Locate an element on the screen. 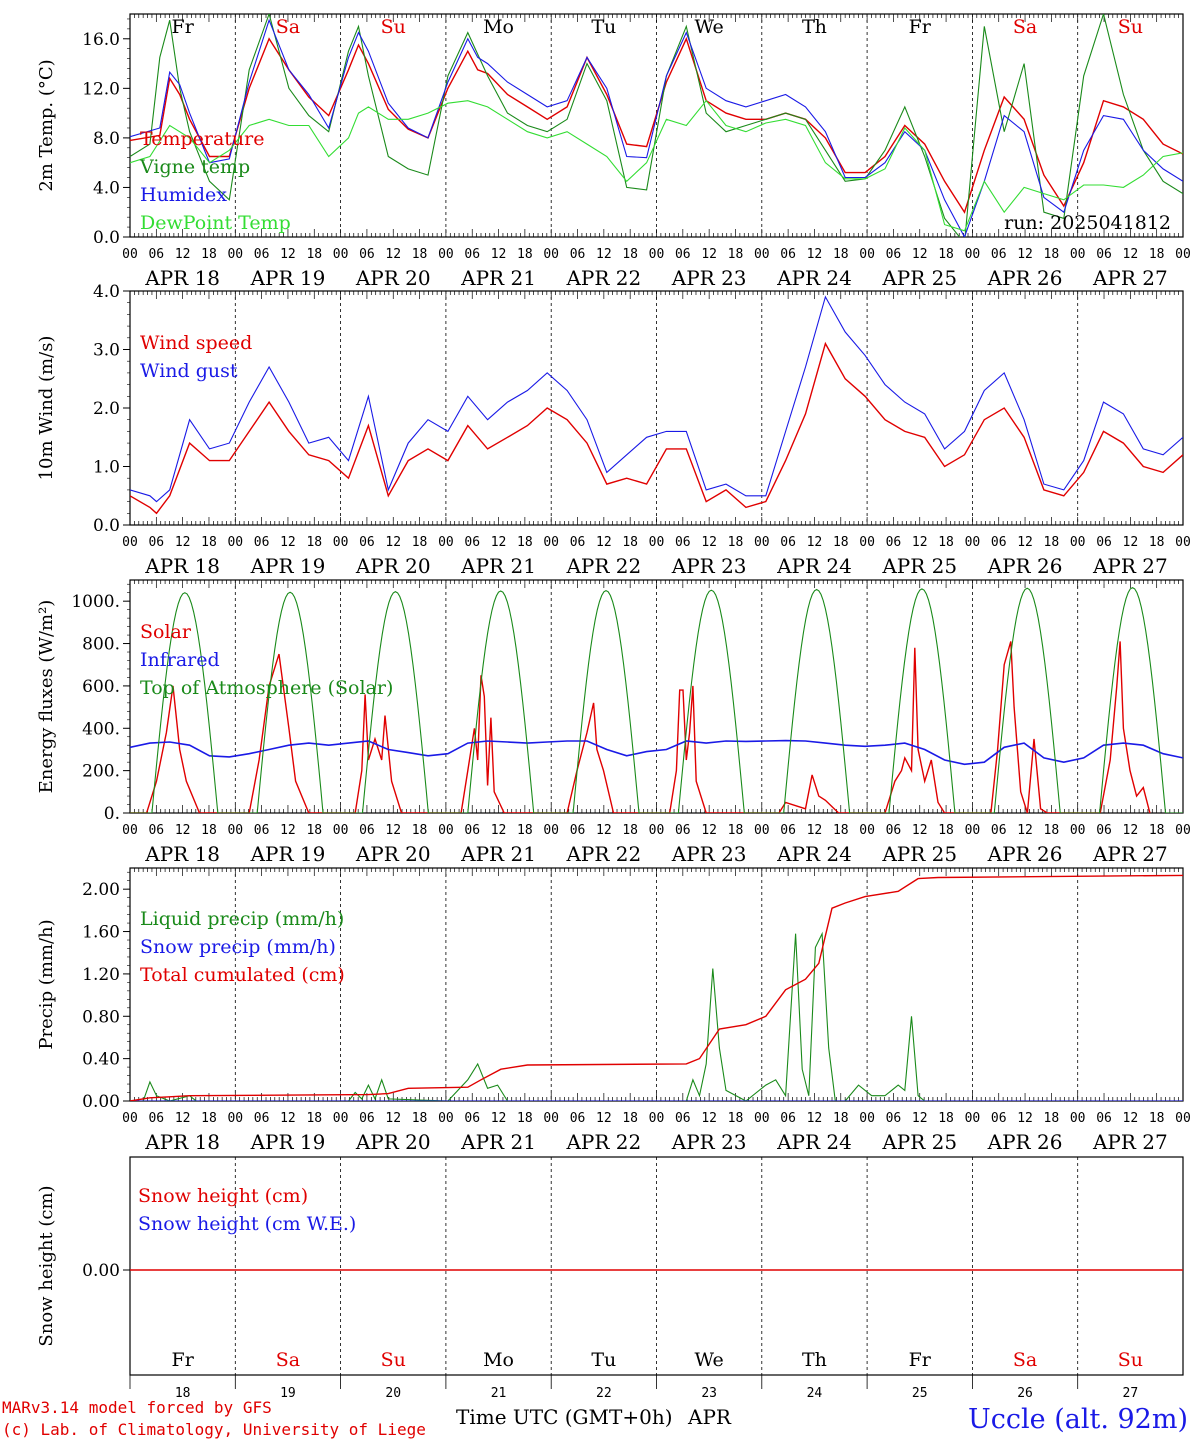  x-date-label: APR 25 is located at coordinates (919, 566).